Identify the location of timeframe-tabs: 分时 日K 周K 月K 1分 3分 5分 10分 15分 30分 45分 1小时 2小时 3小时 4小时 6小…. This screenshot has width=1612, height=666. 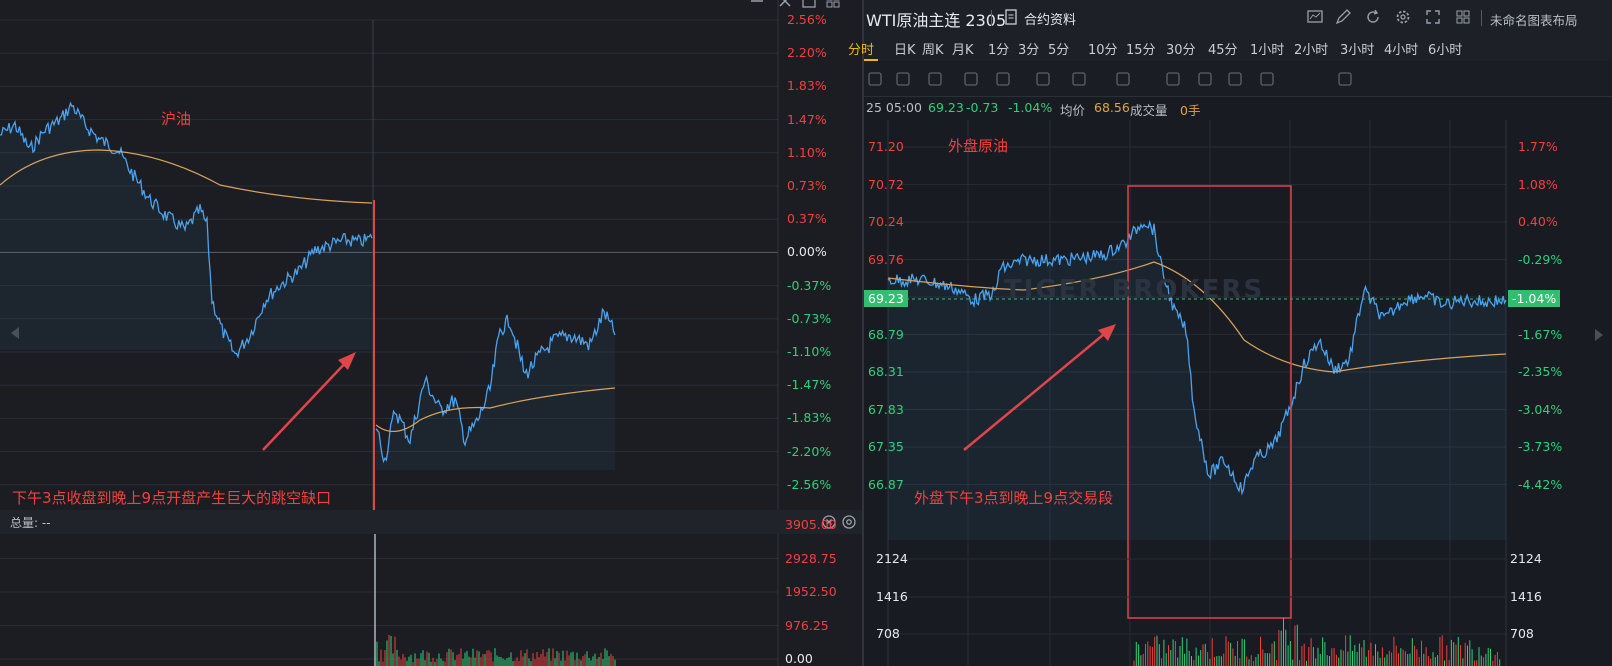
(1230, 48).